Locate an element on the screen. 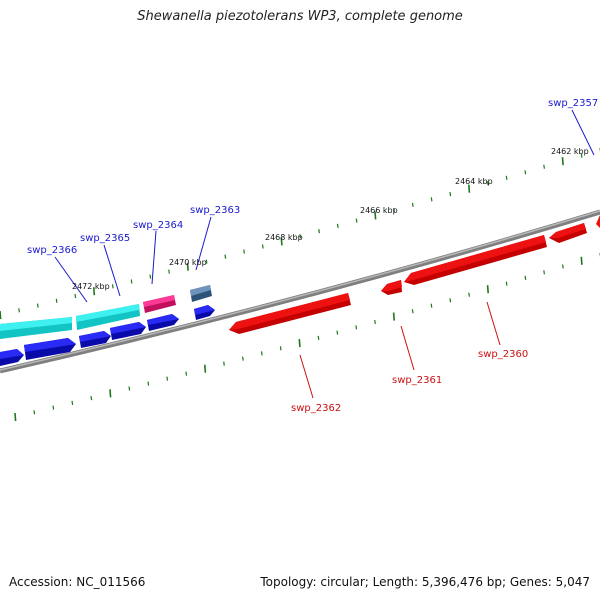 This screenshot has width=600, height=600. tick-label-2464: 2464 kbp is located at coordinates (474, 181).